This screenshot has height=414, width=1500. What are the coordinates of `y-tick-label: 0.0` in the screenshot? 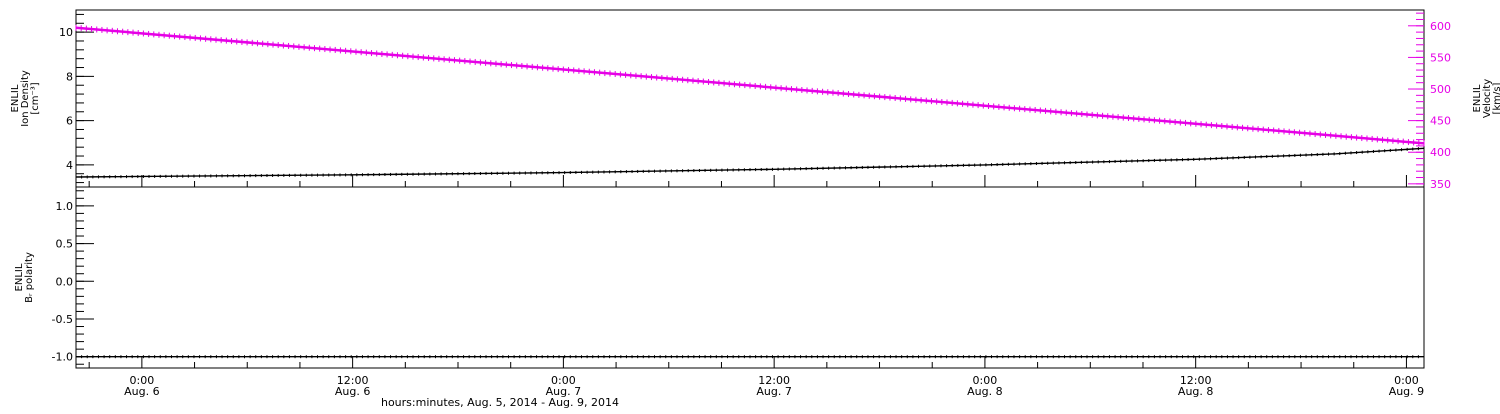 It's located at (65, 281).